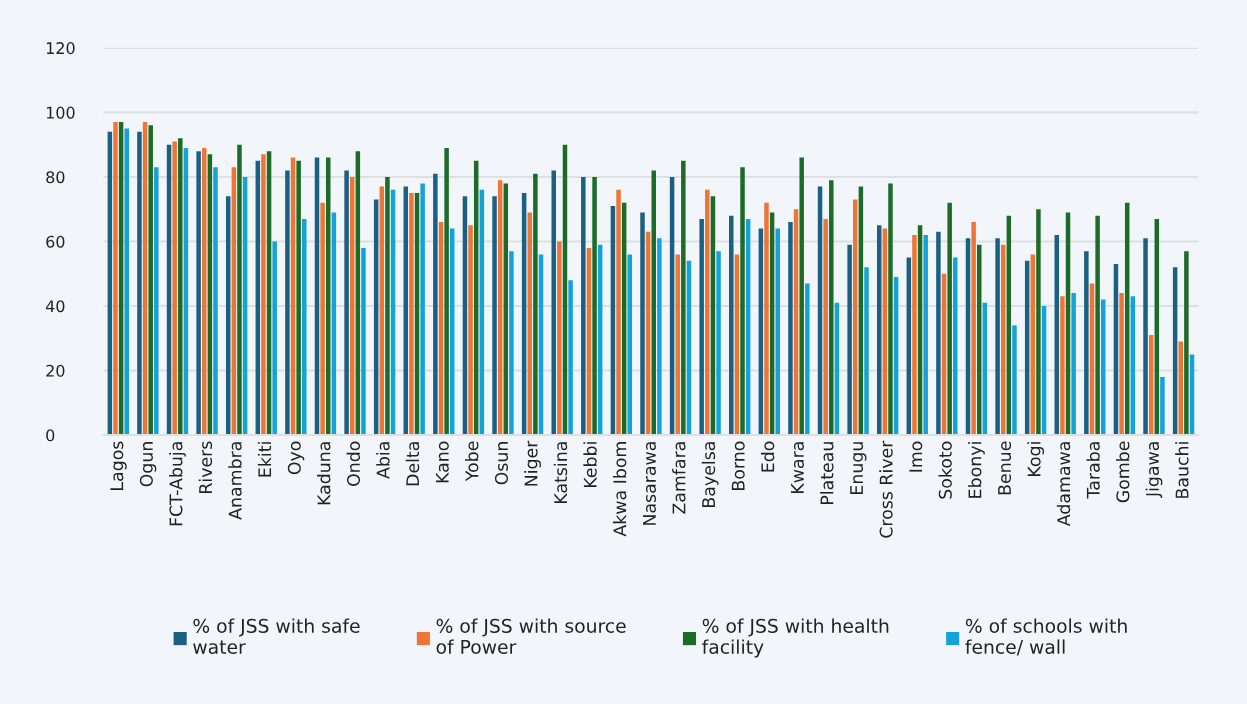 The image size is (1247, 704). I want to click on x-tick-label: Abia, so click(383, 460).